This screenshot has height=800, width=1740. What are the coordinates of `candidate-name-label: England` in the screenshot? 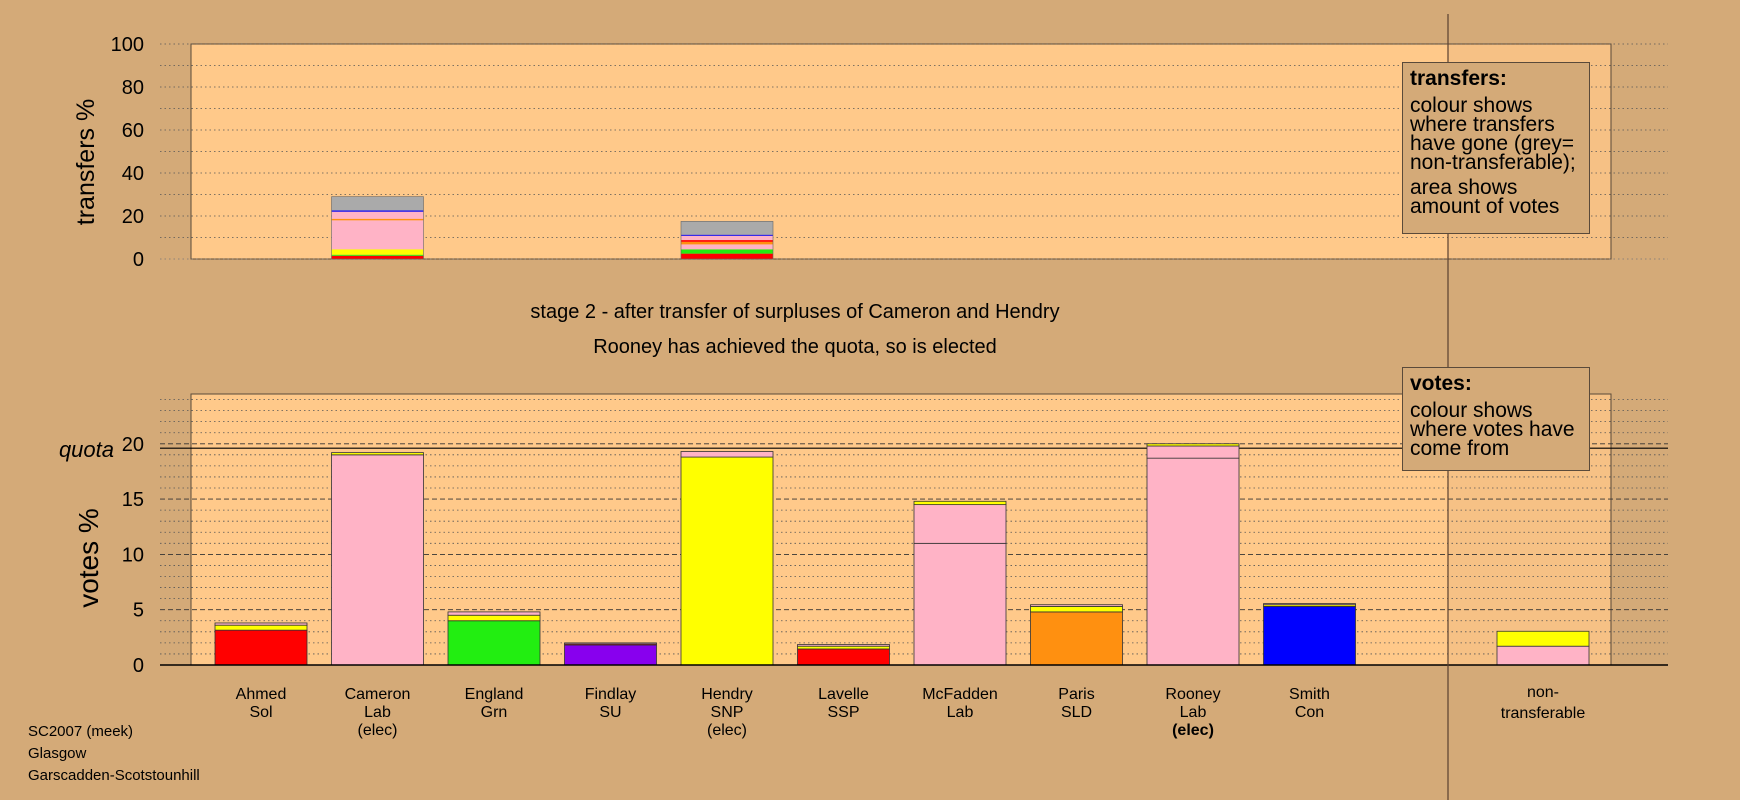 It's located at (494, 694).